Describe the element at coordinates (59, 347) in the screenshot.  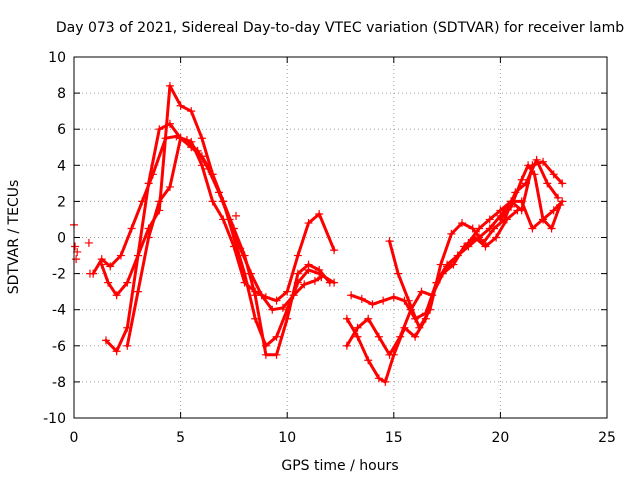
I see `y-tick-label: -6` at that location.